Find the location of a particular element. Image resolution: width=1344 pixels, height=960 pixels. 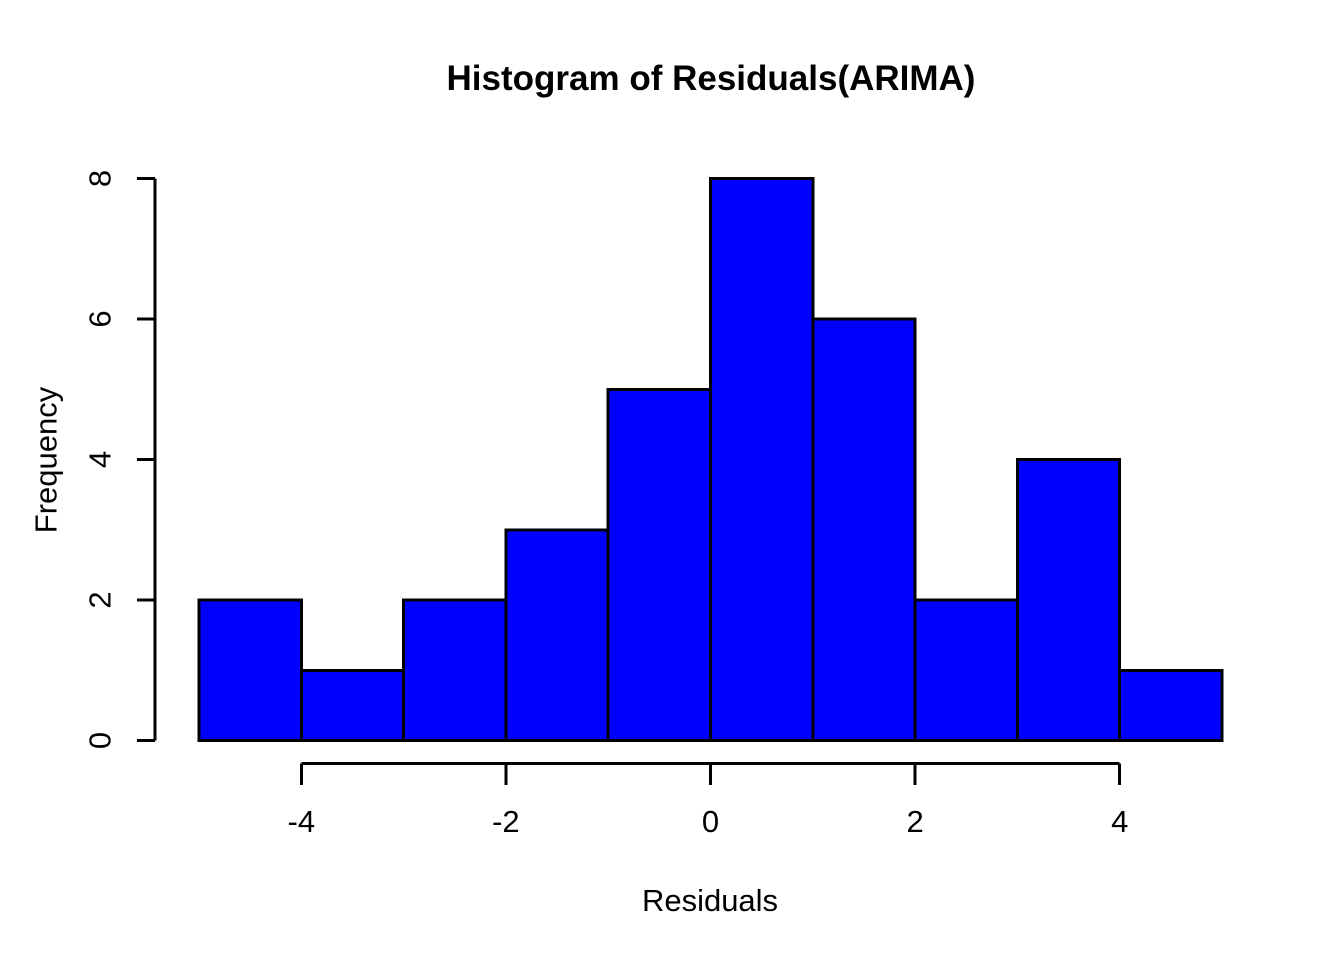

x-tick-label: 2 is located at coordinates (914, 821).